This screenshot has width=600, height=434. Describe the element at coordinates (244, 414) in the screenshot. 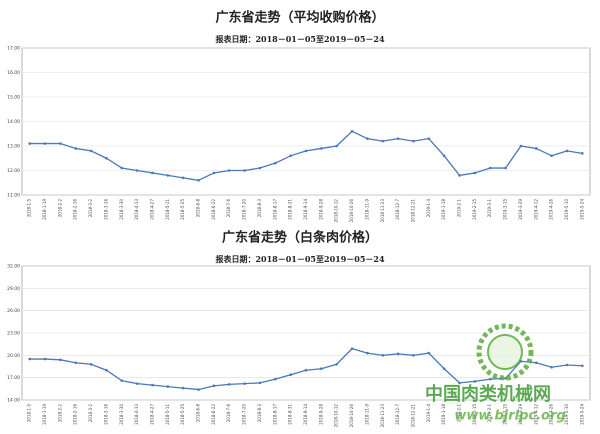

I see `x-tick-label: 2018-7-20` at that location.